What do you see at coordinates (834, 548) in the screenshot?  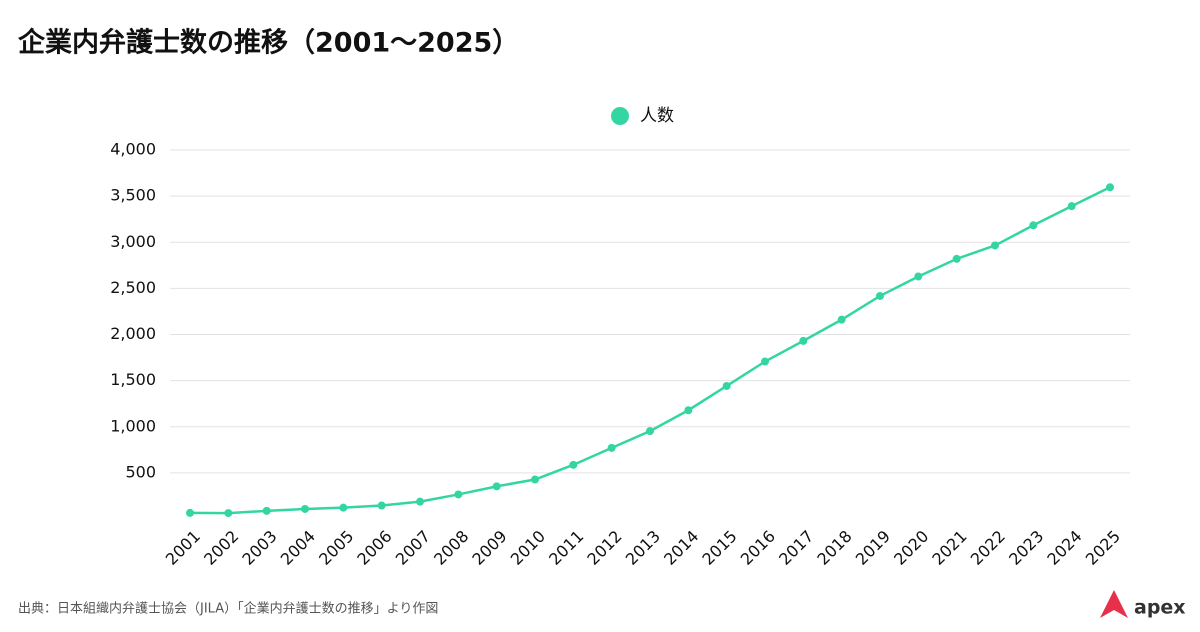 I see `x-tick-label: 2018` at bounding box center [834, 548].